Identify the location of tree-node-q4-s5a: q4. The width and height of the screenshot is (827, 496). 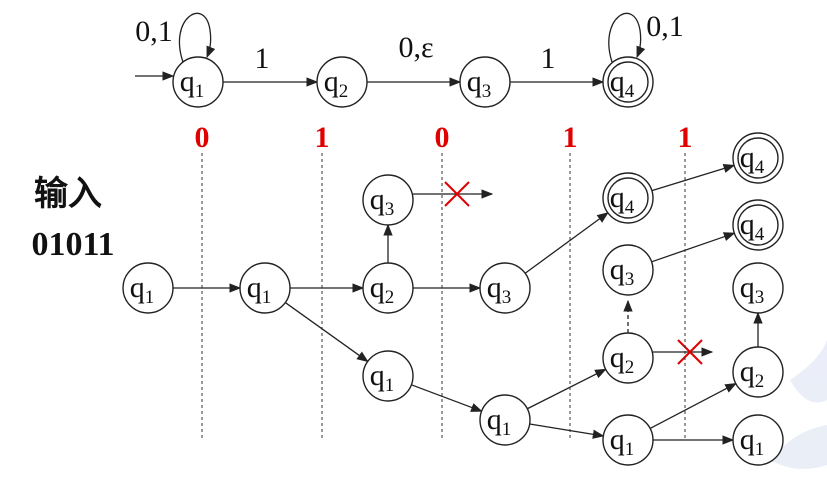
(758, 158).